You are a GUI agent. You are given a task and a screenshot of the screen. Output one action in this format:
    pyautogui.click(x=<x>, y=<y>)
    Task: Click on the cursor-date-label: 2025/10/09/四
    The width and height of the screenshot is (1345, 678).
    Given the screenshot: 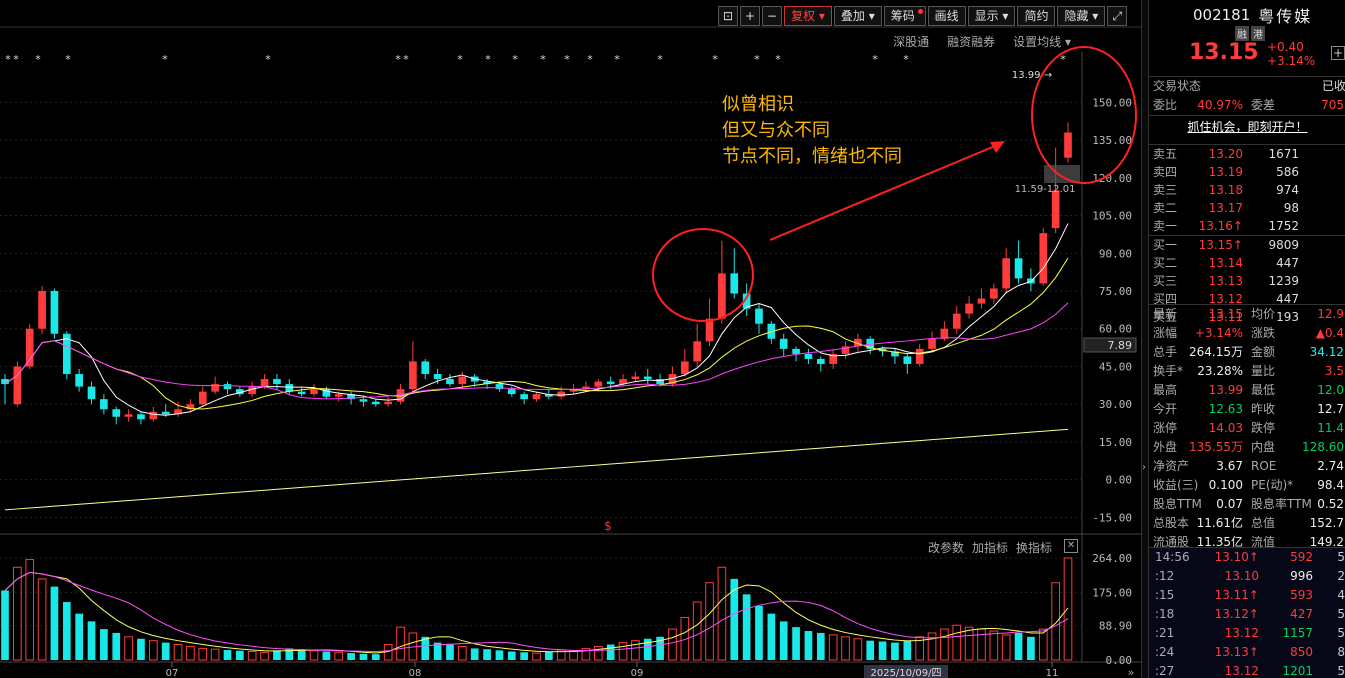 What is the action you would take?
    pyautogui.click(x=905, y=673)
    